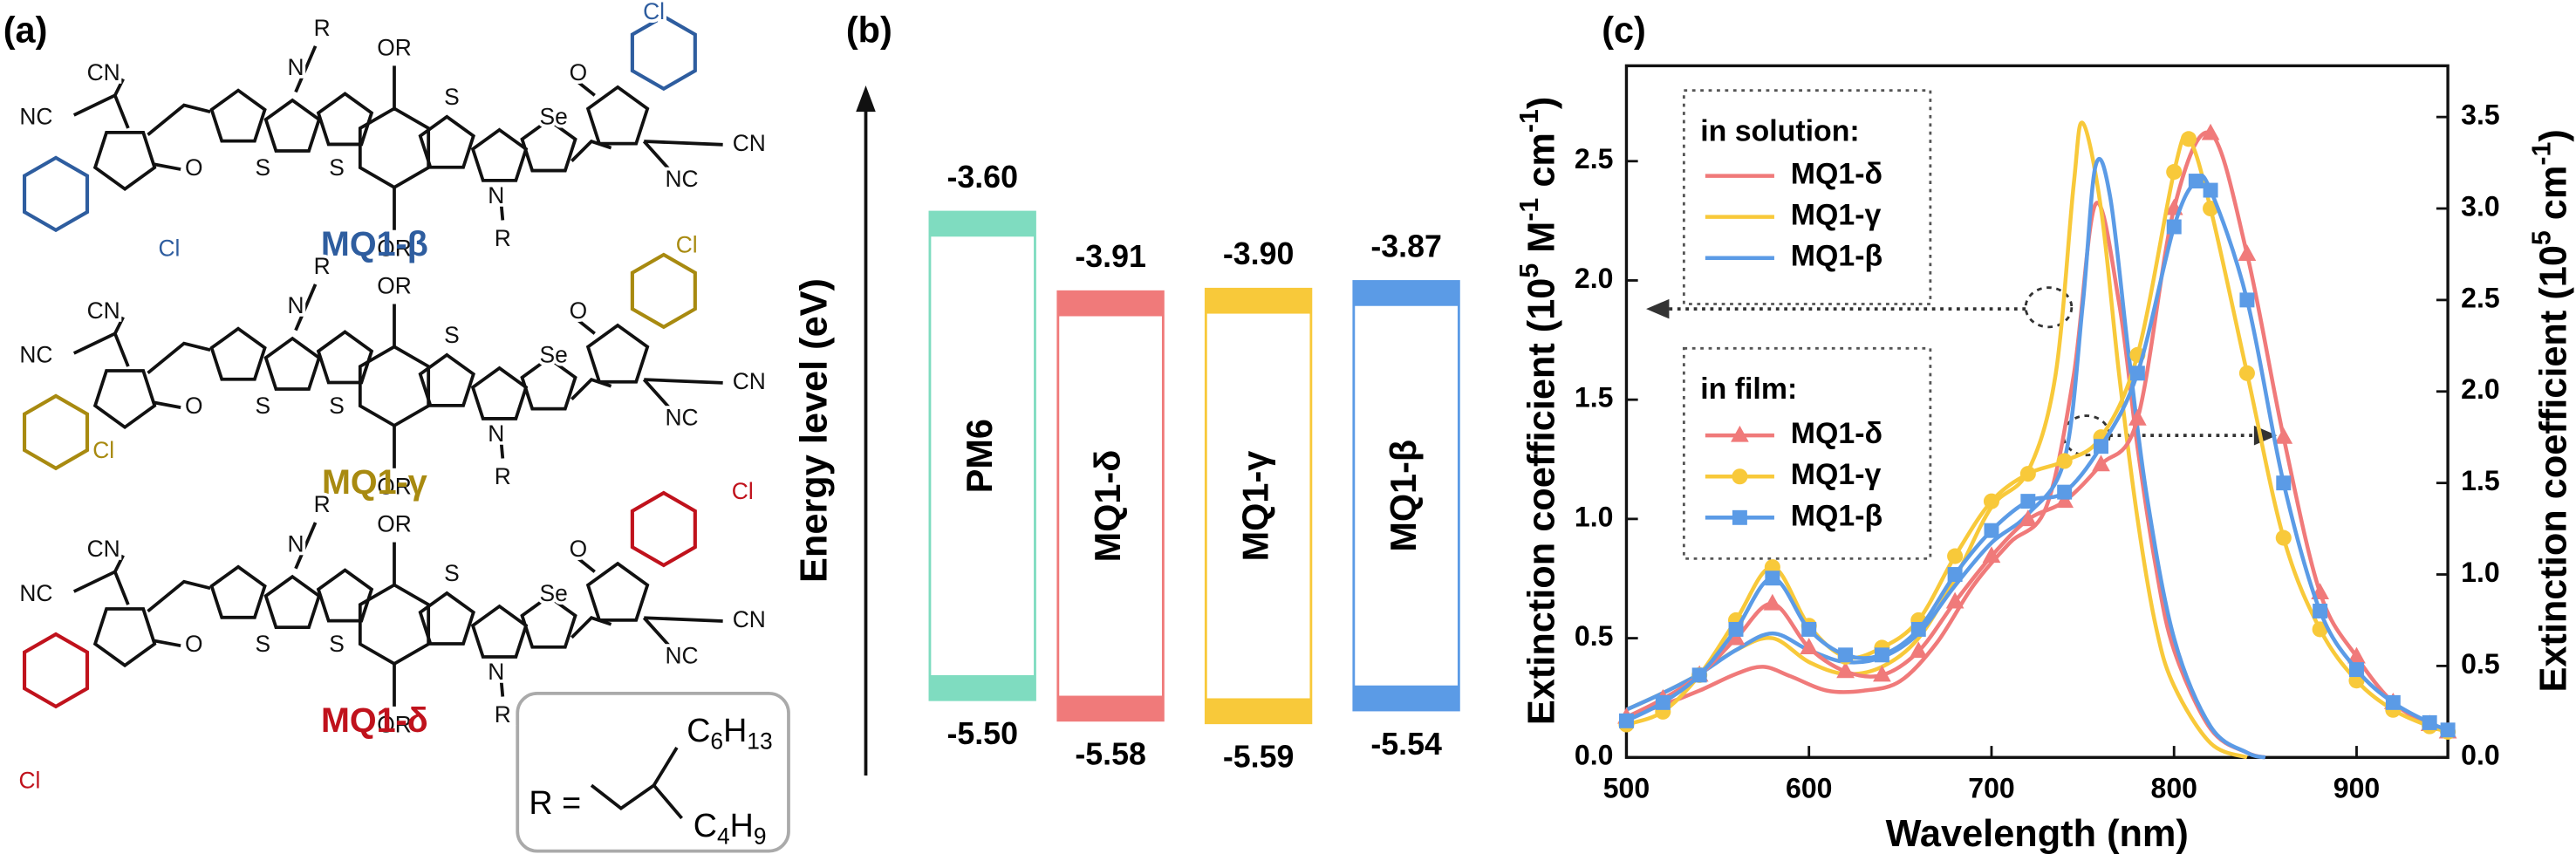  What do you see at coordinates (1110, 256) in the screenshot?
I see `lumo-label: -3.91` at bounding box center [1110, 256].